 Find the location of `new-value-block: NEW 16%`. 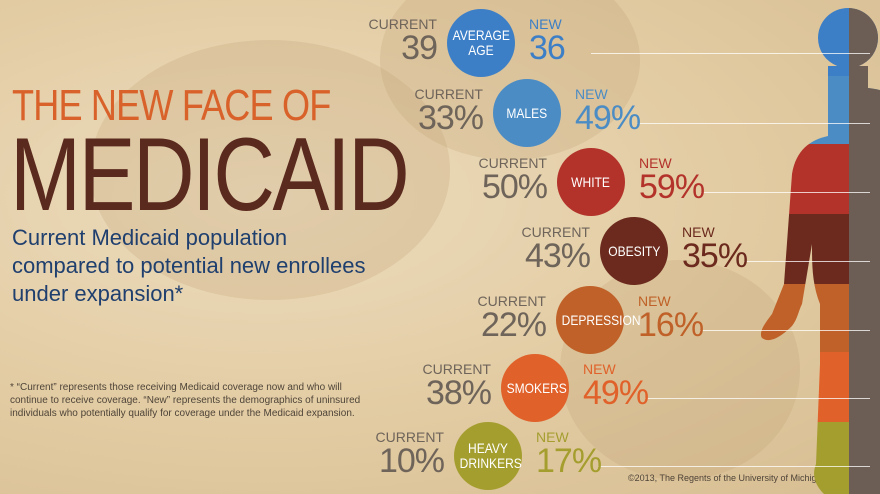

new-value-block: NEW 16% is located at coordinates (671, 318).